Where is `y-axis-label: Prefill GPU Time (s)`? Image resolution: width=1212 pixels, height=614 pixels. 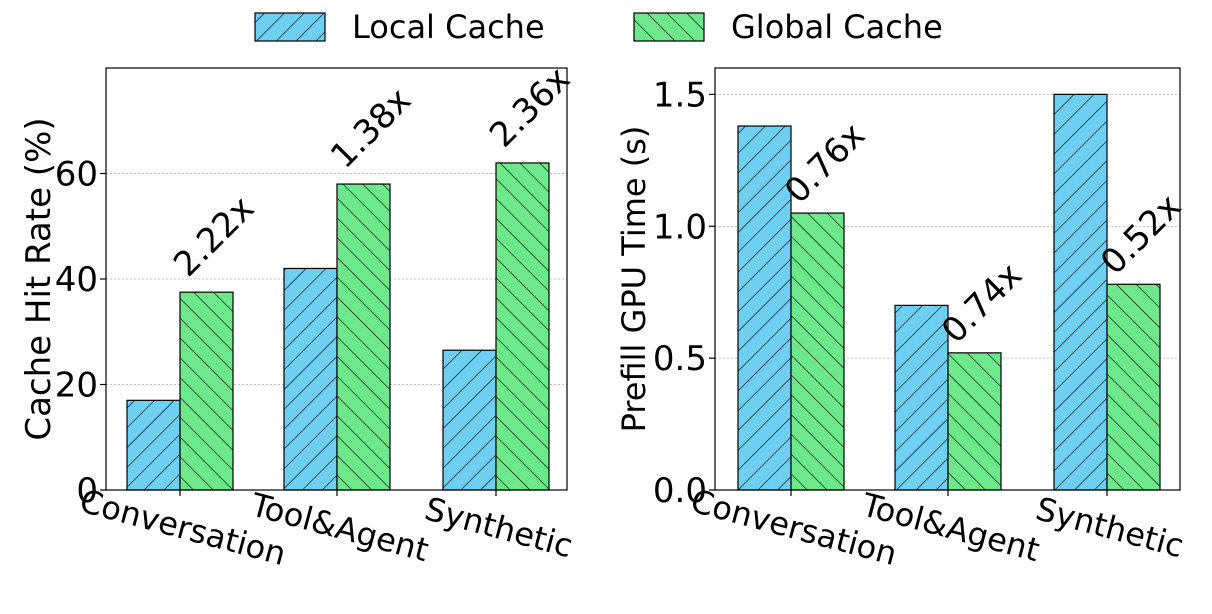 y-axis-label: Prefill GPU Time (s) is located at coordinates (634, 279).